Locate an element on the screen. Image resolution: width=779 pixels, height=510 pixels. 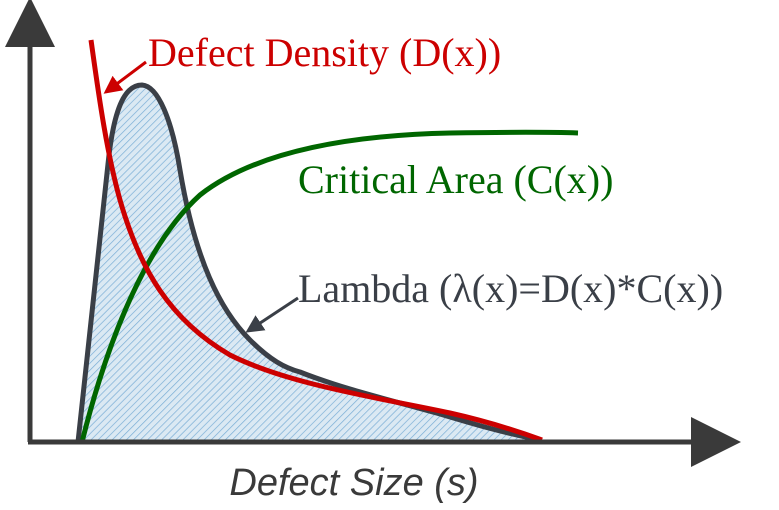
defect-density-callout-arrow is located at coordinates (125, 77).